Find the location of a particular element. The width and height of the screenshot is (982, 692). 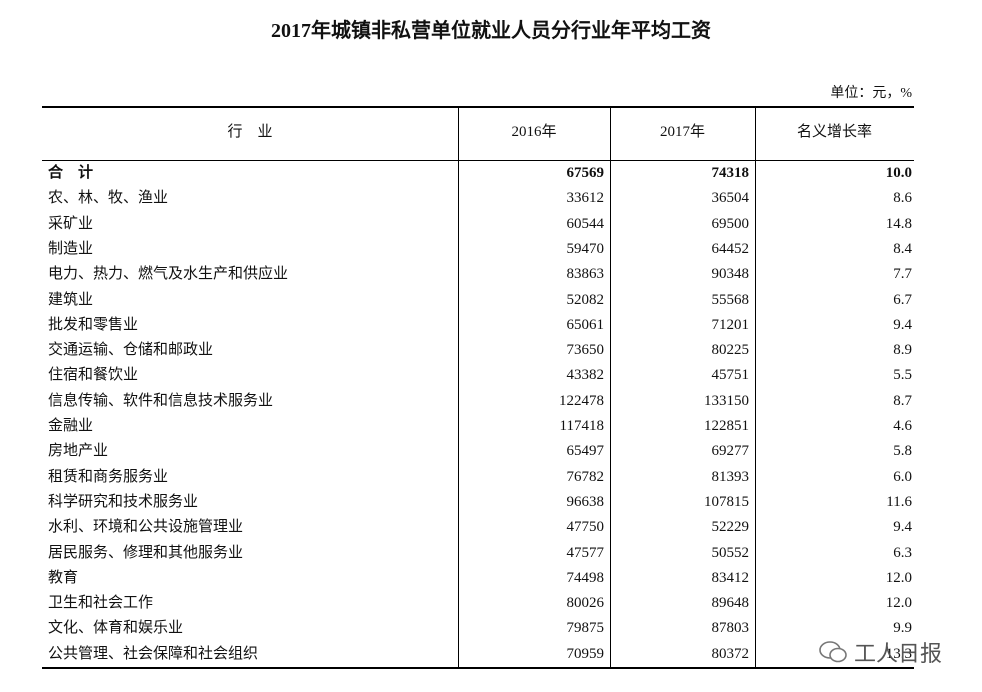

cell: 60544 is located at coordinates (585, 223).